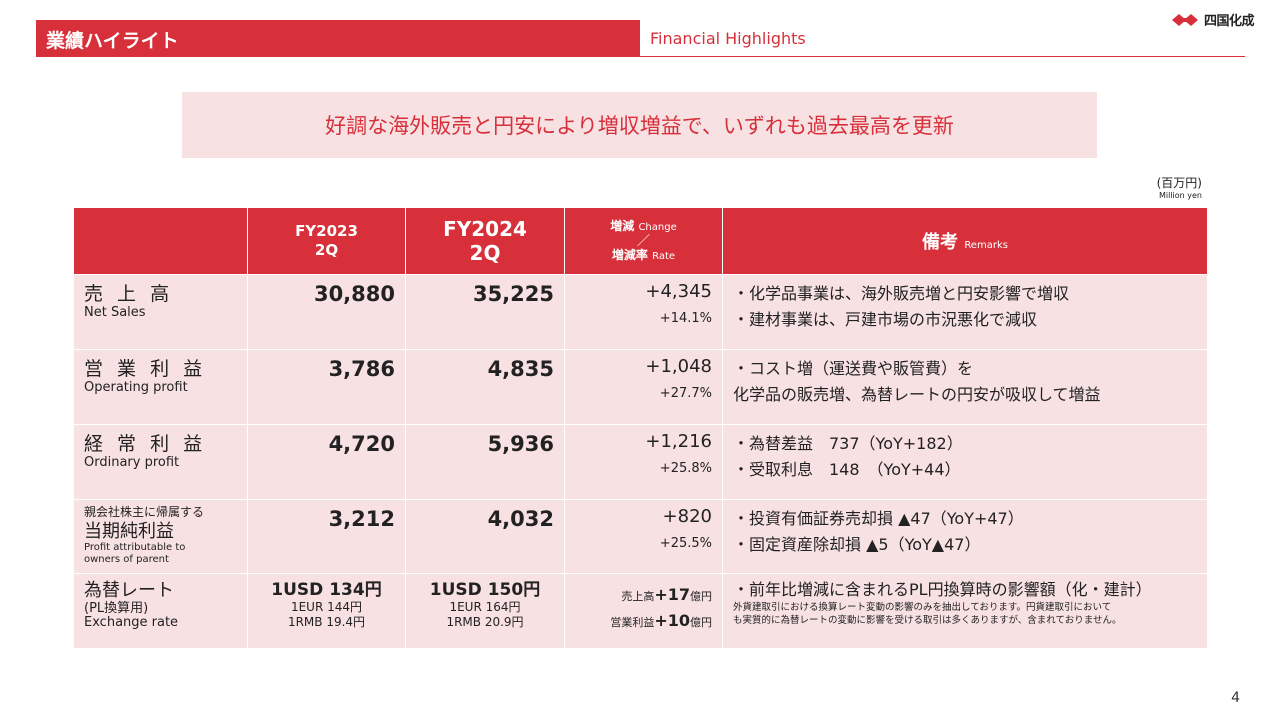 The image size is (1280, 720). Describe the element at coordinates (485, 312) in the screenshot. I see `cell-fy2024: 35,225` at that location.